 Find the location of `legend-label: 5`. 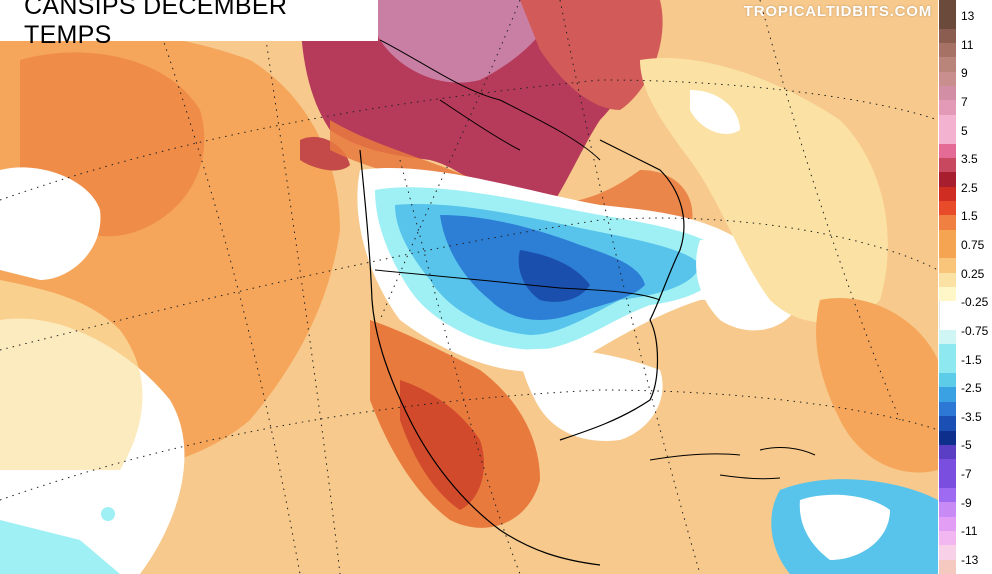

legend-label: 5 is located at coordinates (964, 130).